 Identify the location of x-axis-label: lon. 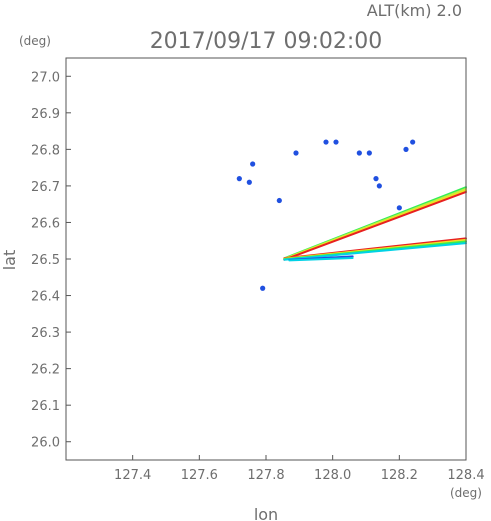
(266, 513).